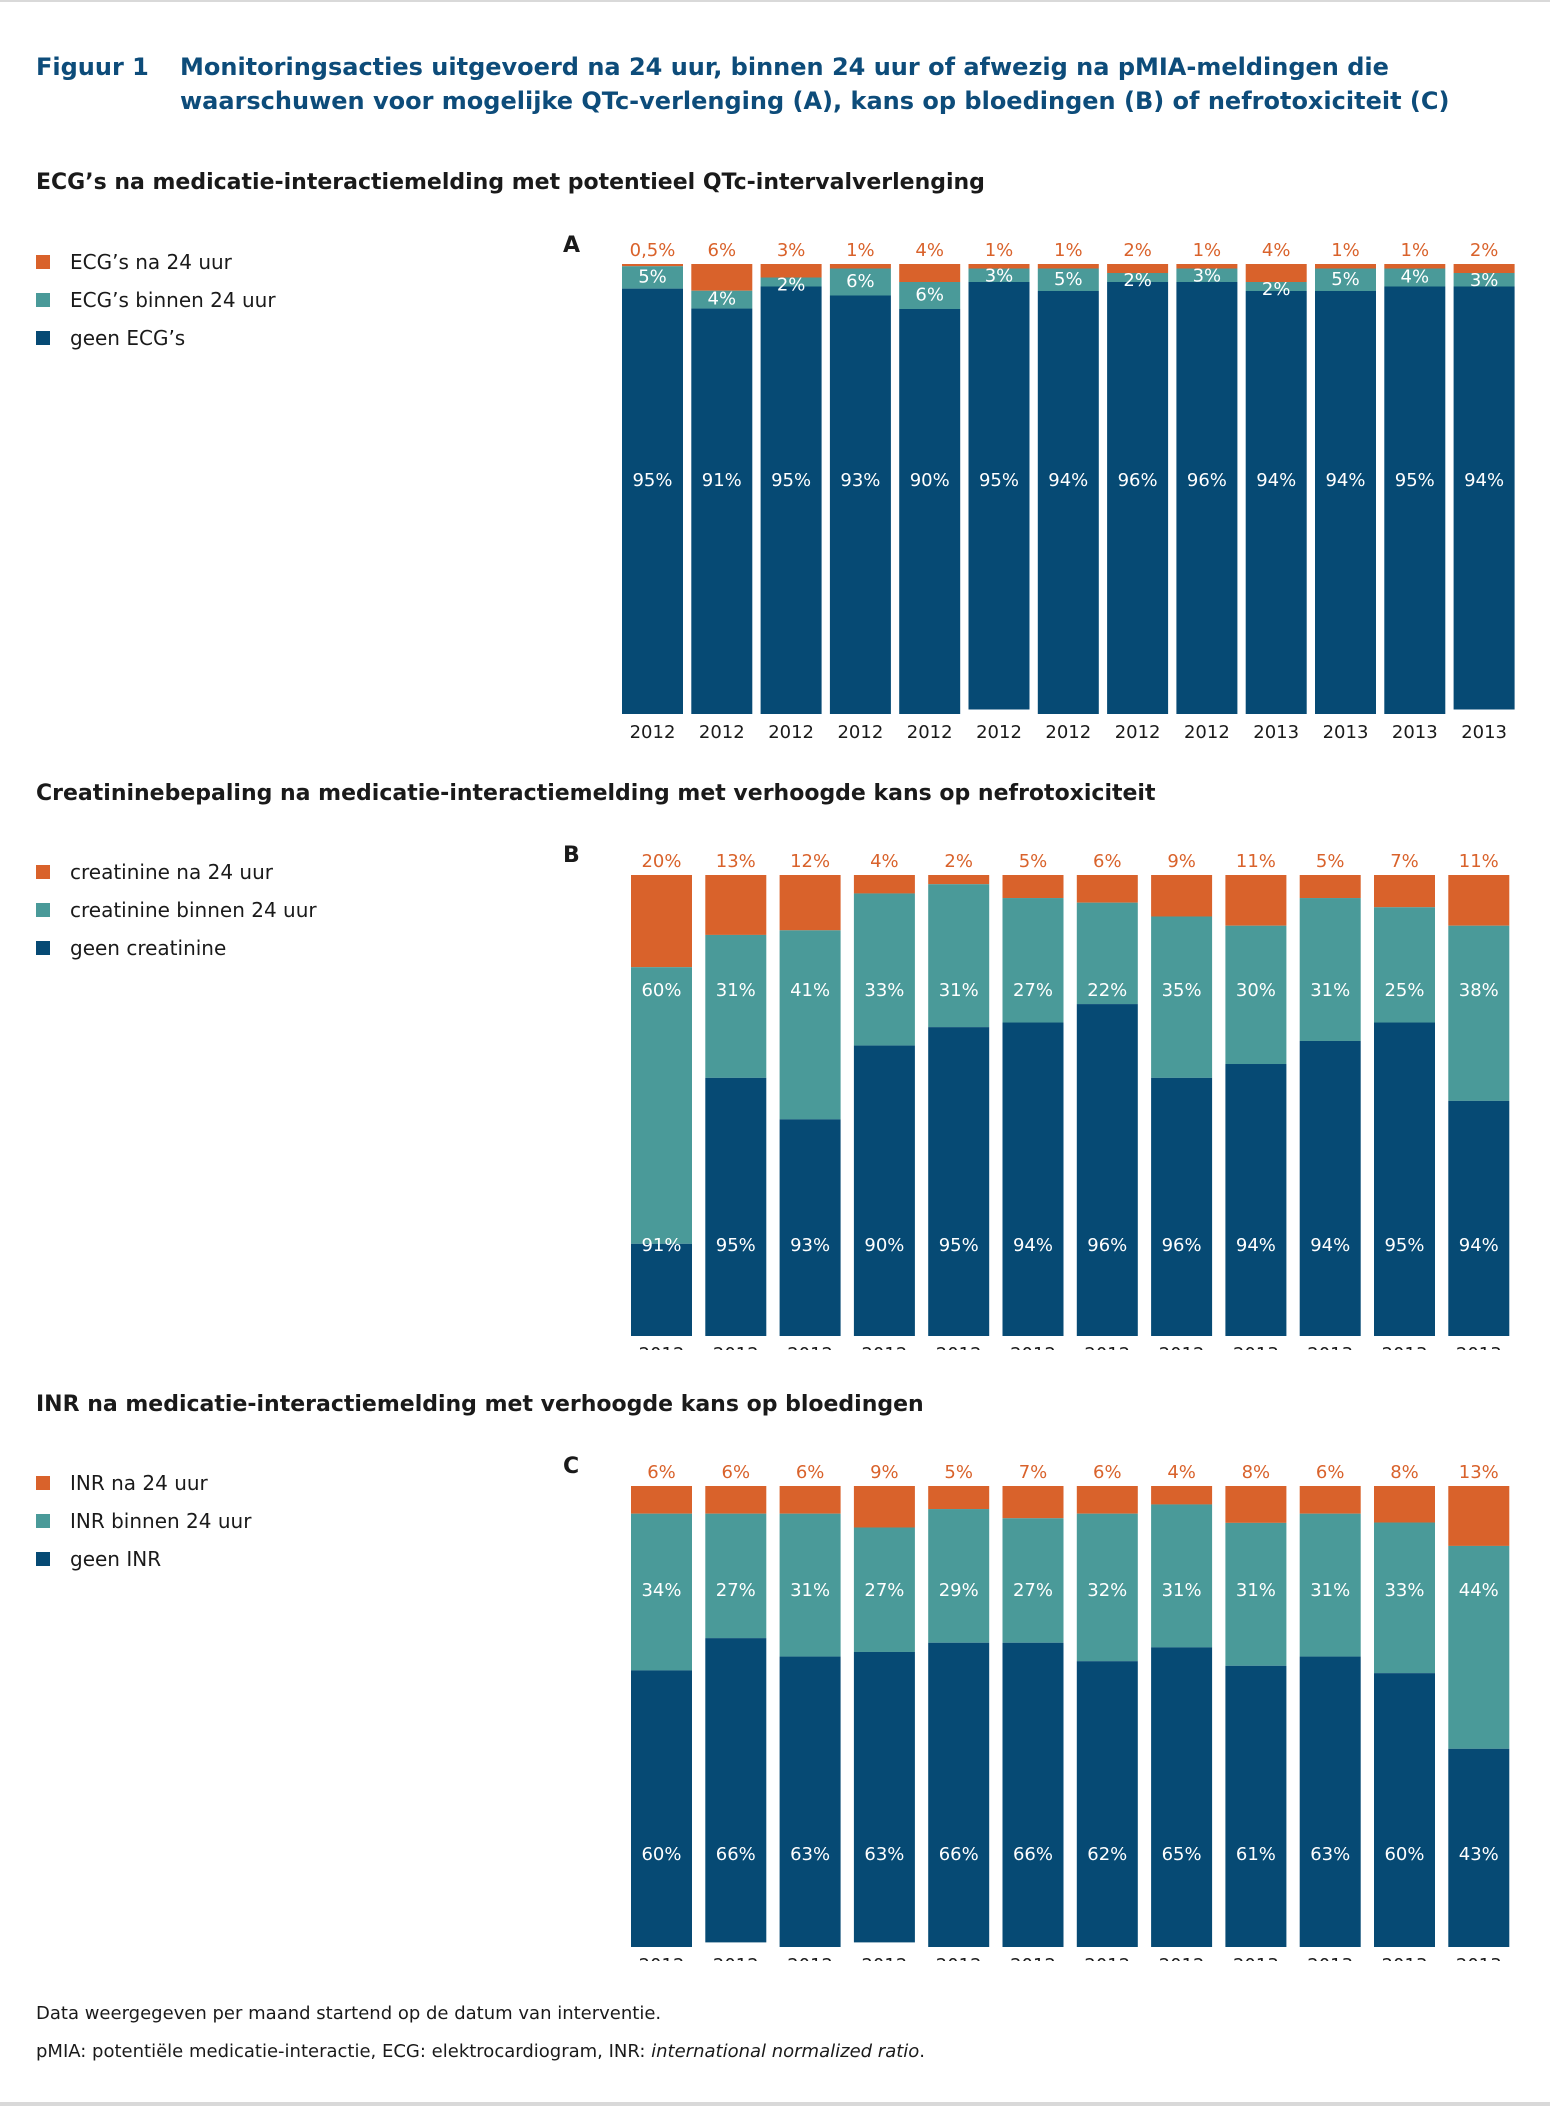 The image size is (1550, 2106). Describe the element at coordinates (884, 1958) in the screenshot. I see `tick-label: 2012-08` at that location.